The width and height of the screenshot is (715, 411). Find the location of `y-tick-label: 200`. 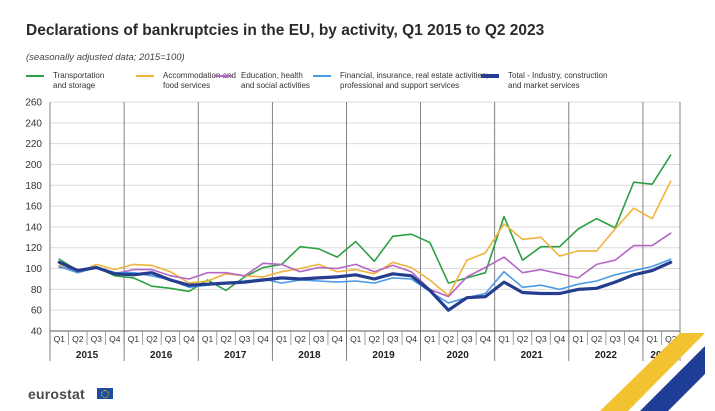

y-tick-label: 200 is located at coordinates (33, 165).